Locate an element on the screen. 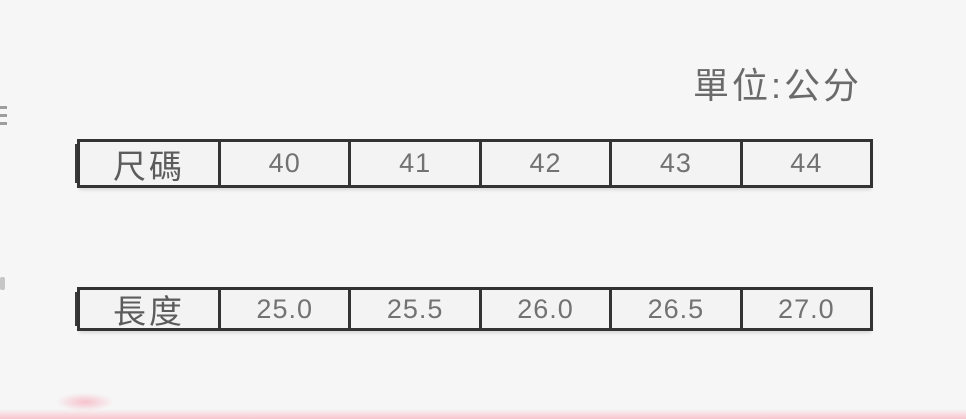 Image resolution: width=966 pixels, height=419 pixels. sizes-table: 尺碼 40 41 42 43 44 is located at coordinates (475, 163).